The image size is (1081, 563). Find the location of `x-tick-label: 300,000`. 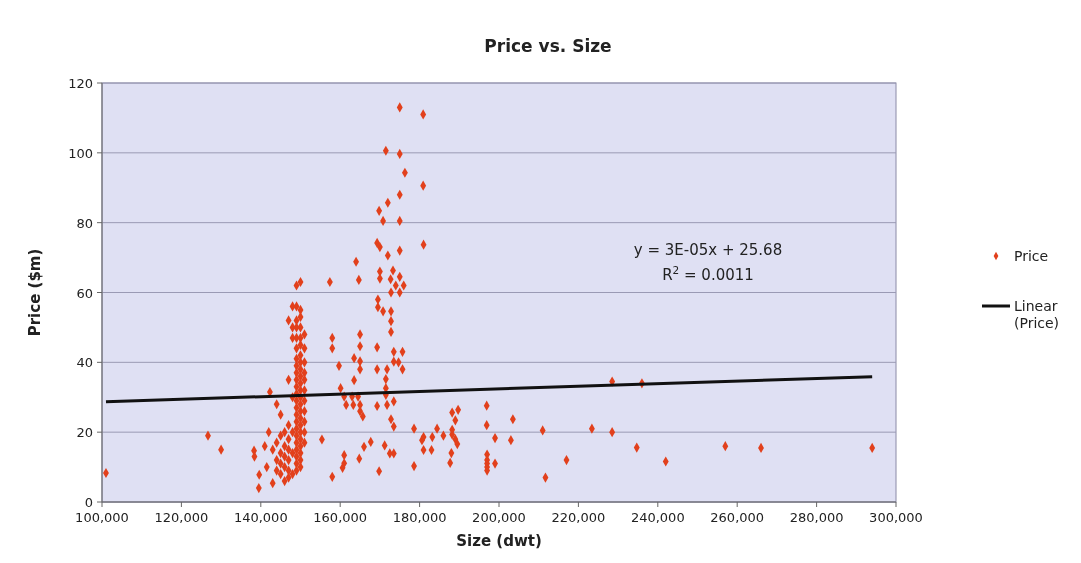

x-tick-label: 300,000 is located at coordinates (896, 517).